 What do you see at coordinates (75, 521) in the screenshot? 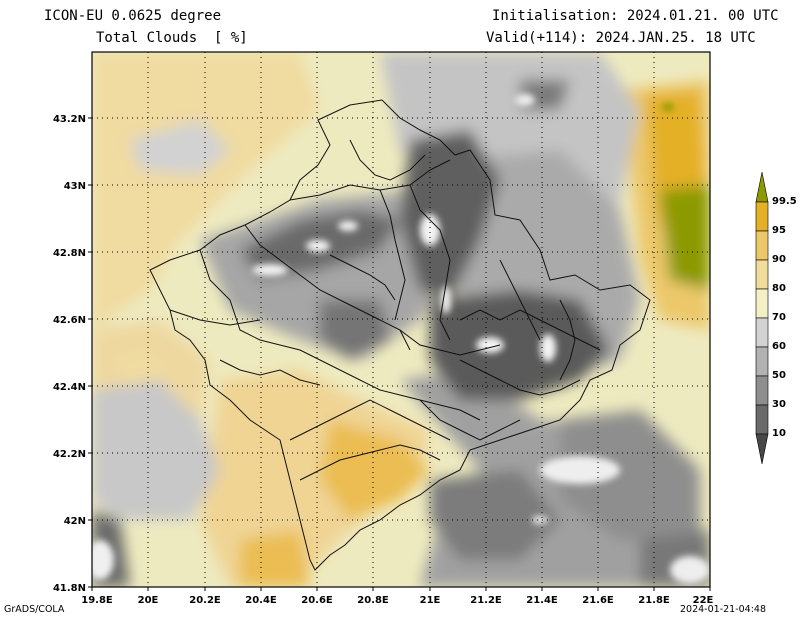
I see `lat-label: 42N` at bounding box center [75, 521].